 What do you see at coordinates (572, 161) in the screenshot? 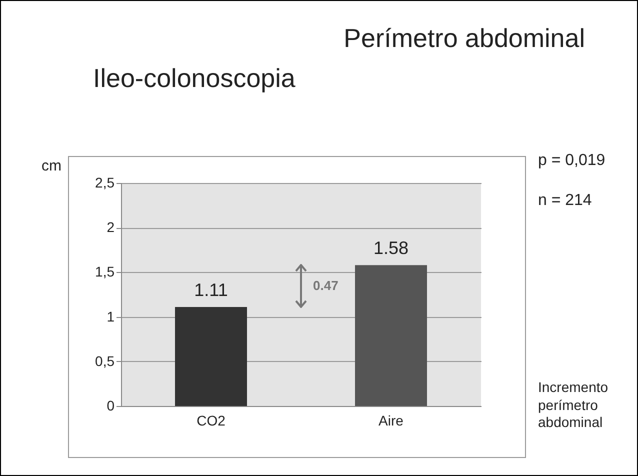
I see `text: p = 0,019` at bounding box center [572, 161].